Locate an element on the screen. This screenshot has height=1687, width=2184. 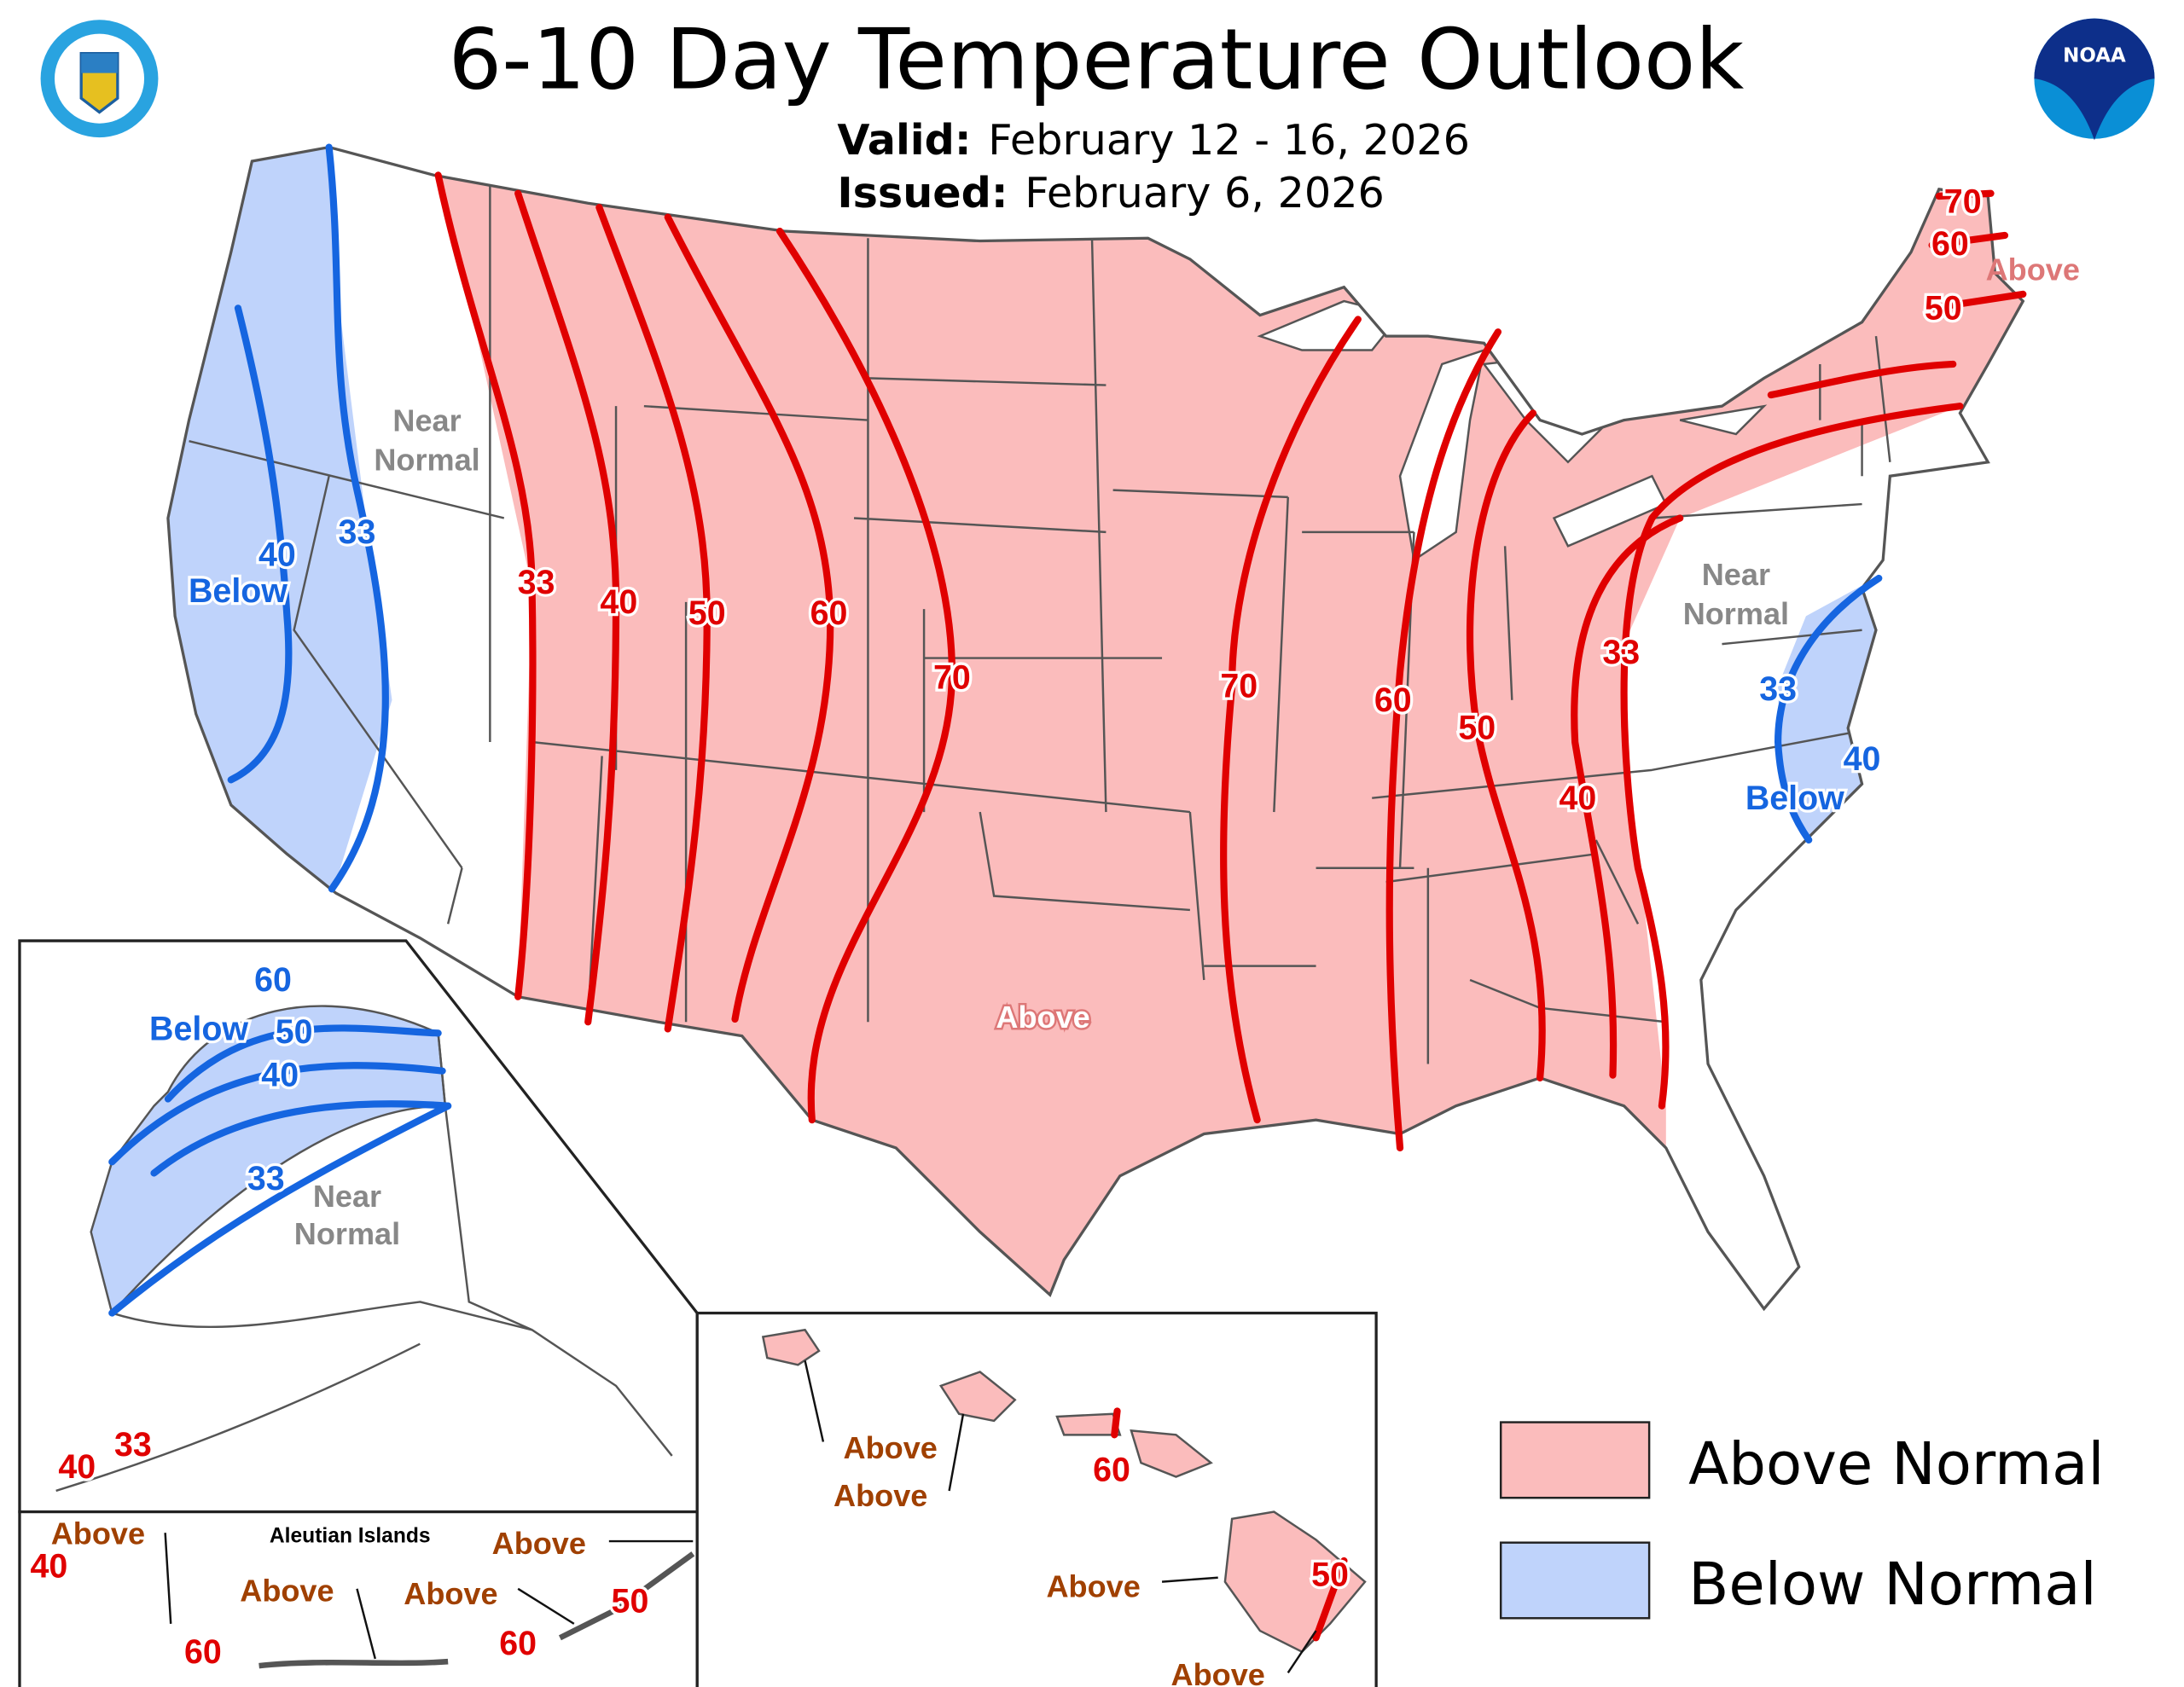
legend: Above Normal Below Normal is located at coordinates (1802, 1520).